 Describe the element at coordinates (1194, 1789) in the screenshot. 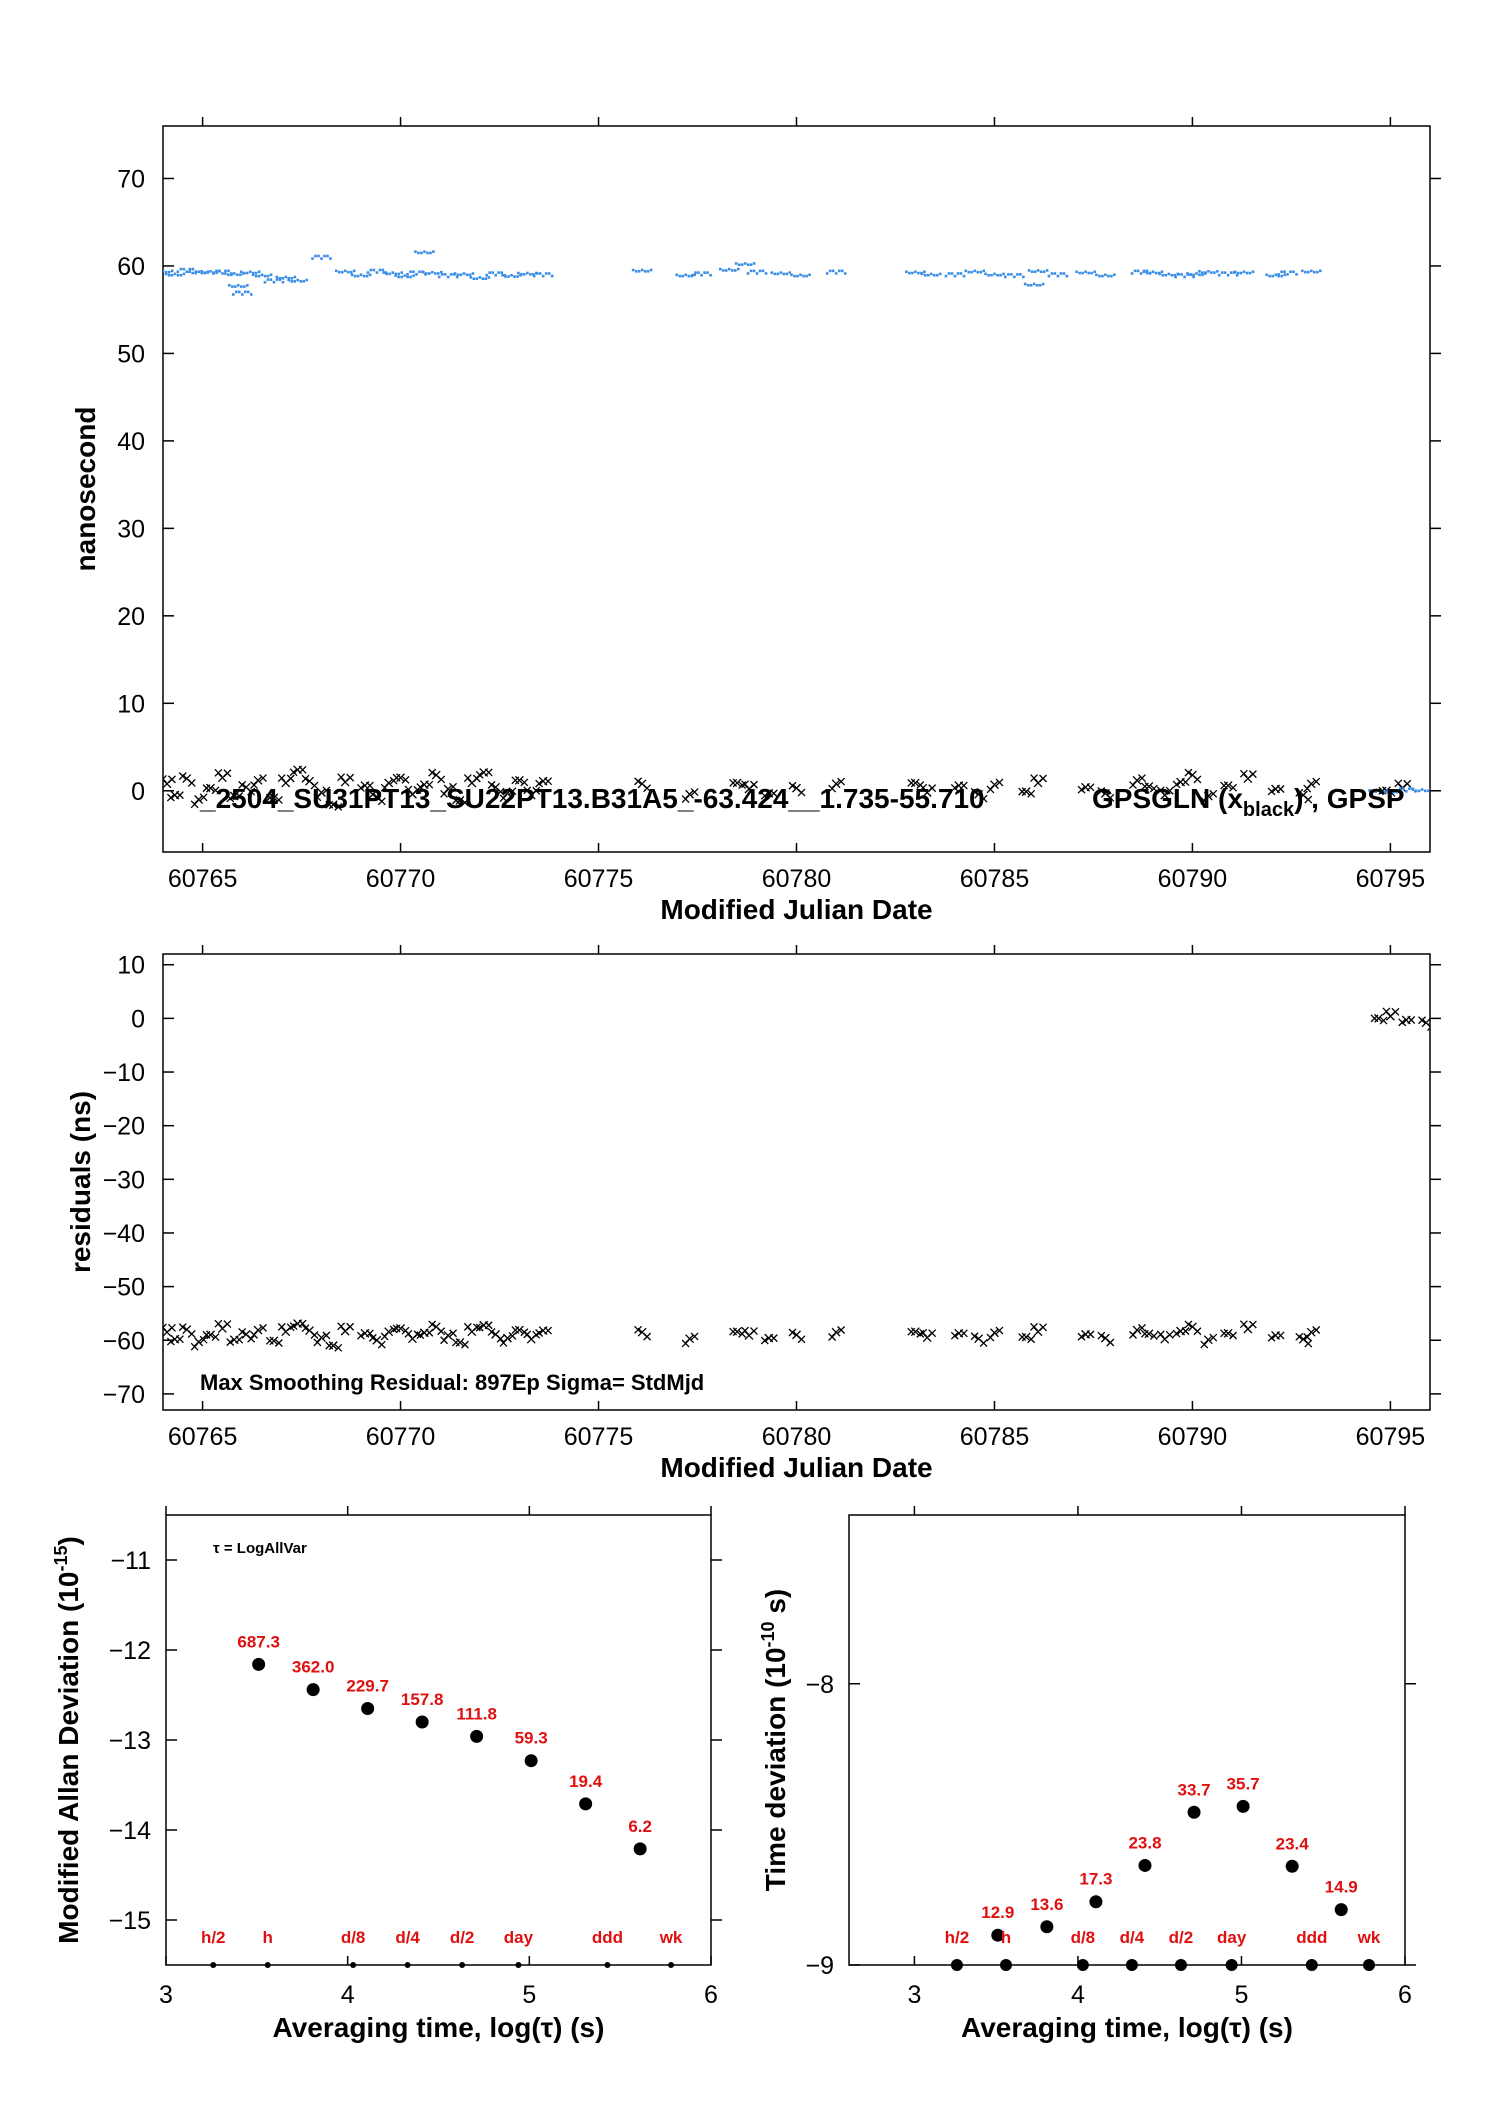

I see `data-label: 33.7` at that location.